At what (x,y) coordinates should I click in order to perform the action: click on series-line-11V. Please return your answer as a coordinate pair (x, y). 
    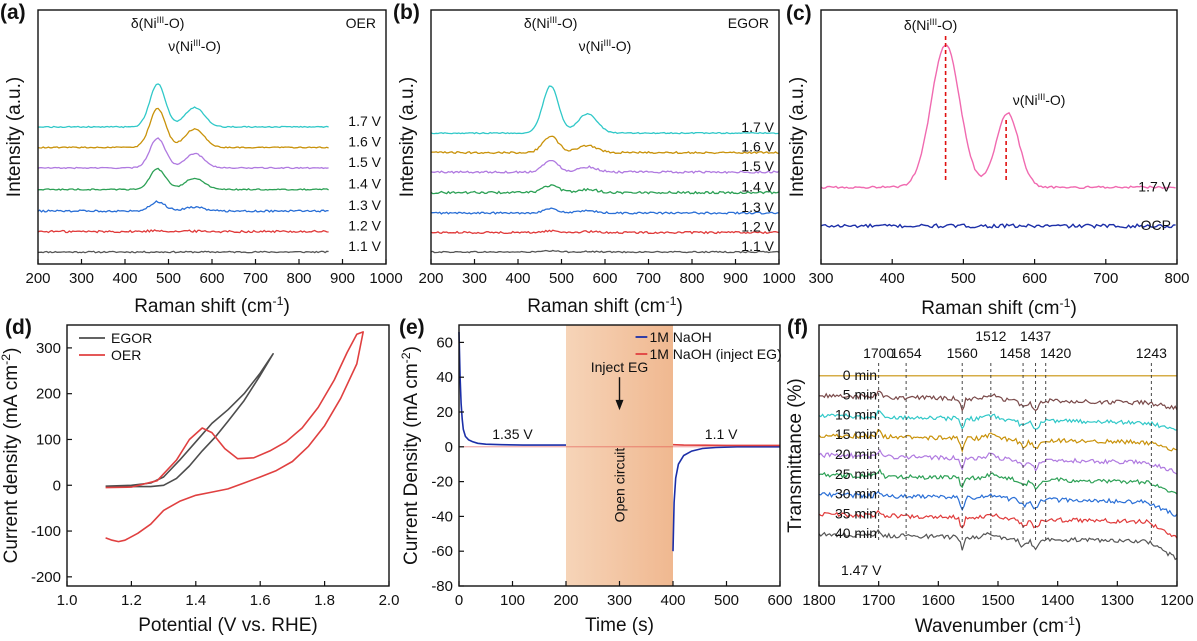
    Looking at the image, I should click on (183, 252).